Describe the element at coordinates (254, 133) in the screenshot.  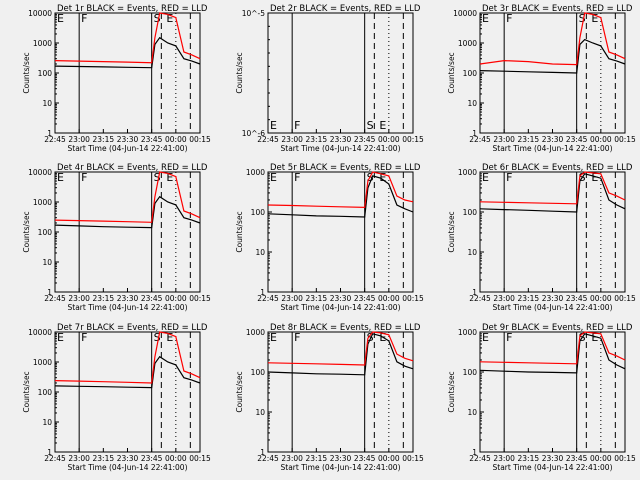
I see `y-tick-label: 10^-6` at that location.